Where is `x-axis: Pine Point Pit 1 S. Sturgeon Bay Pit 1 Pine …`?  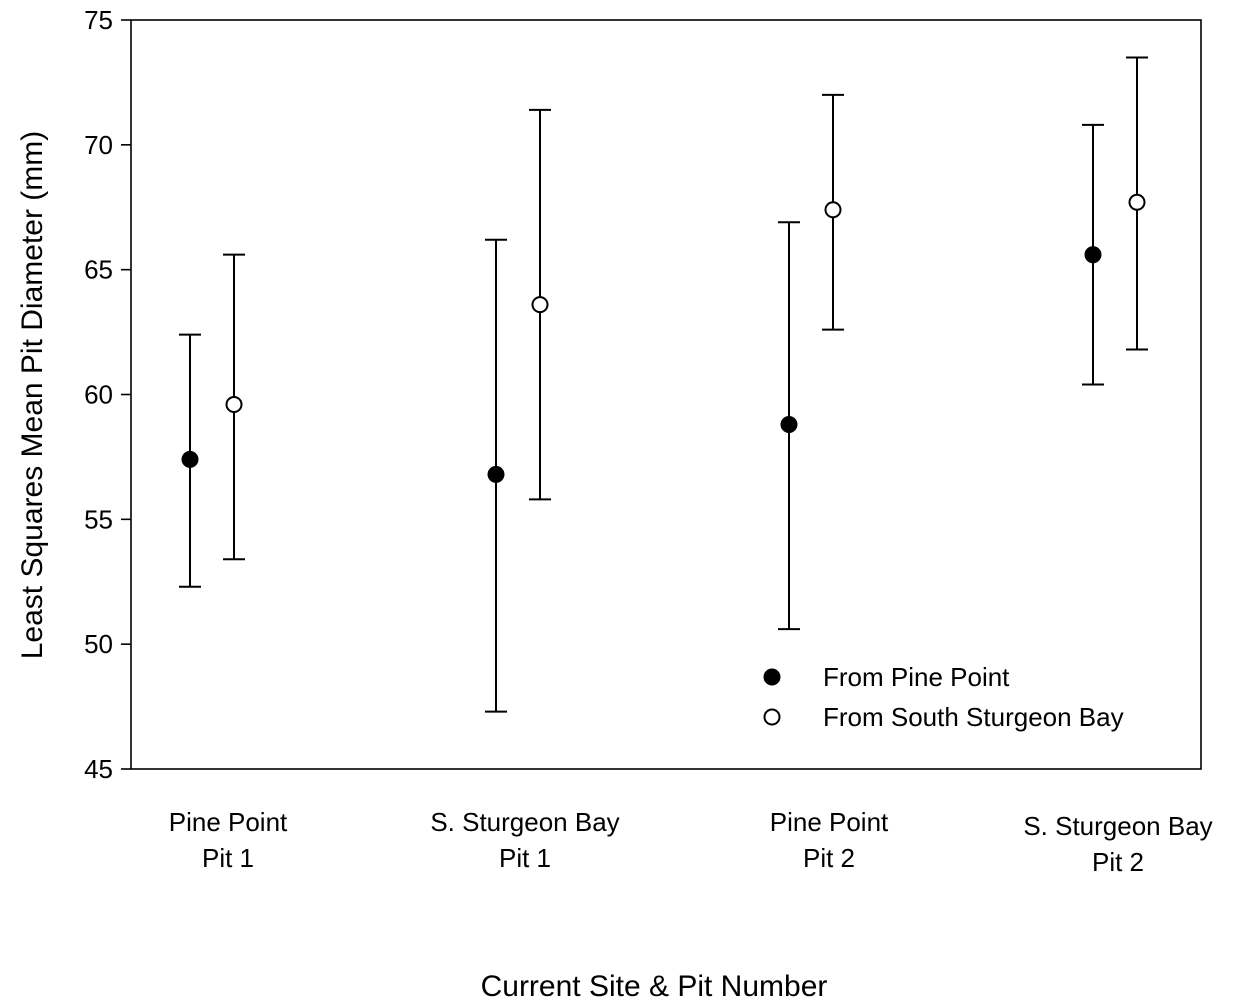 x-axis: Pine Point Pit 1 S. Sturgeon Bay Pit 1 Pine … is located at coordinates (691, 842).